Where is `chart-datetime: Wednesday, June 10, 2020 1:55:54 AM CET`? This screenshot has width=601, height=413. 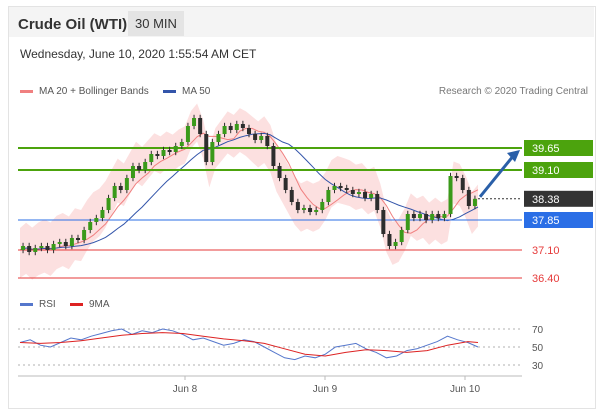 chart-datetime: Wednesday, June 10, 2020 1:55:54 AM CET is located at coordinates (138, 54).